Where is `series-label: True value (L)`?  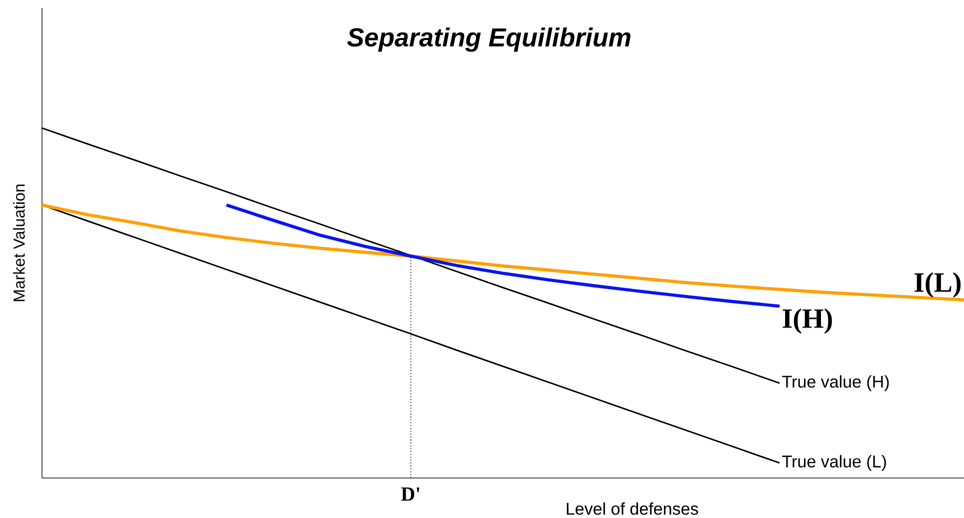
series-label: True value (L) is located at coordinates (834, 463).